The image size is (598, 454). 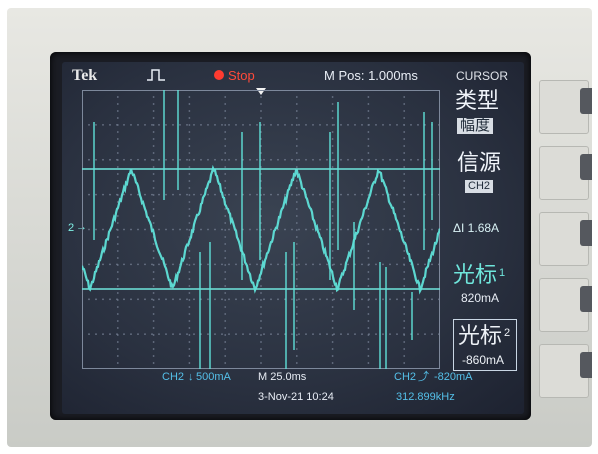 What do you see at coordinates (425, 397) in the screenshot?
I see `frequency-readout: 312.899kHz` at bounding box center [425, 397].